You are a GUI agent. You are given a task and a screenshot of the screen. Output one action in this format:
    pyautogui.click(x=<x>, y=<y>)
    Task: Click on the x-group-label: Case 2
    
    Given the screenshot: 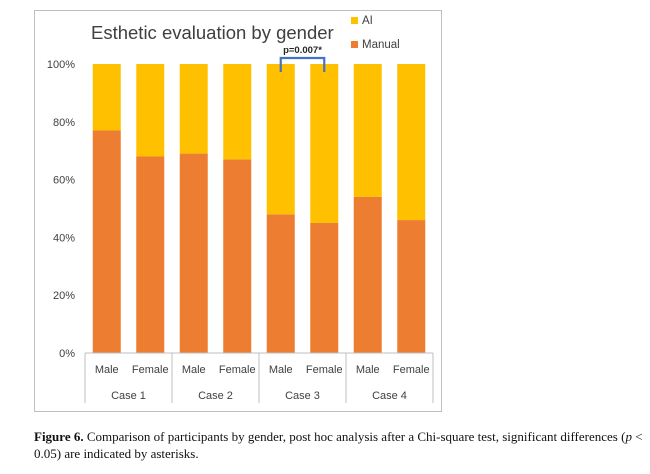 What is the action you would take?
    pyautogui.click(x=215, y=396)
    